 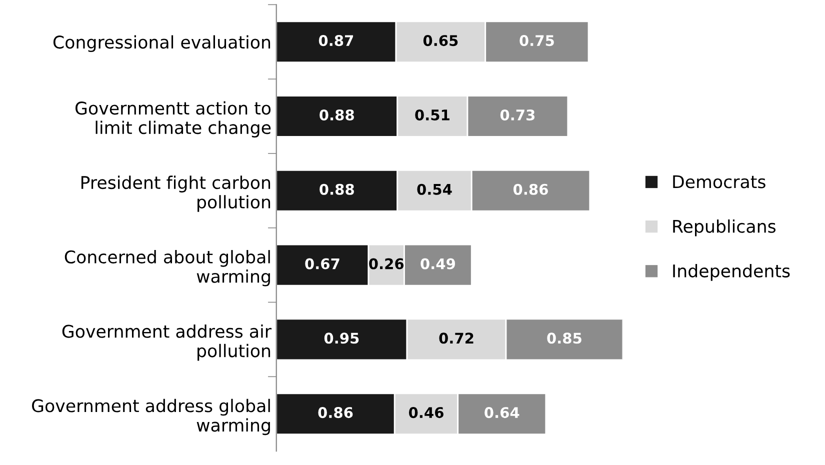 I want to click on legend-label: Democrats, so click(x=719, y=181).